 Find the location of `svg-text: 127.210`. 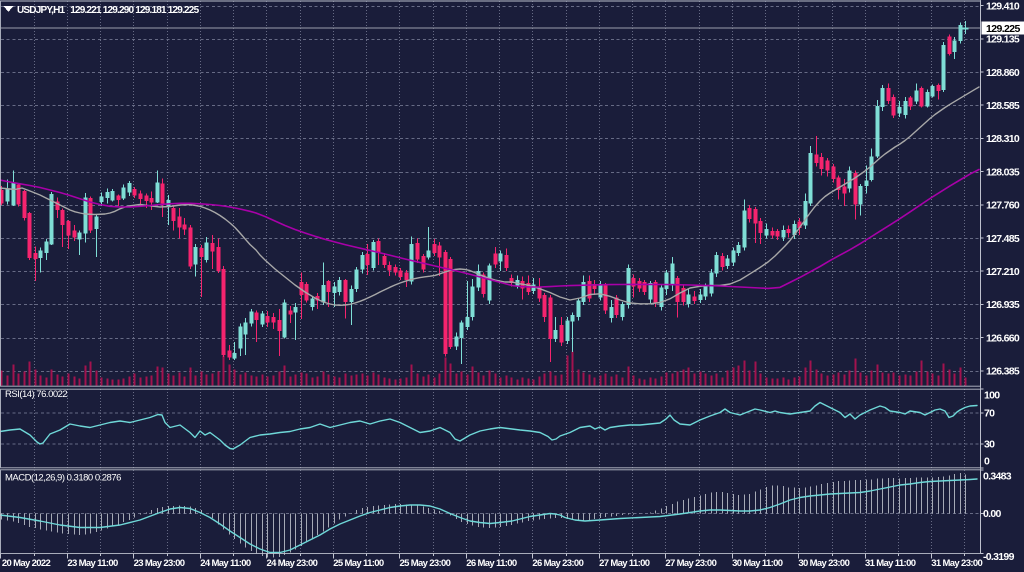

svg-text: 127.210 is located at coordinates (1003, 272).